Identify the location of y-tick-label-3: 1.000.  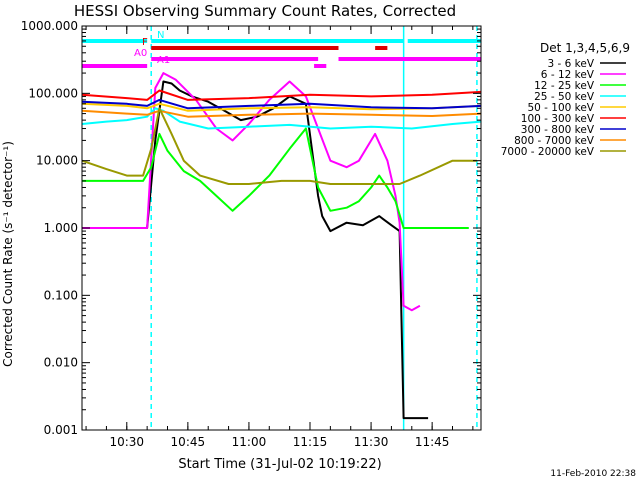
(61, 228).